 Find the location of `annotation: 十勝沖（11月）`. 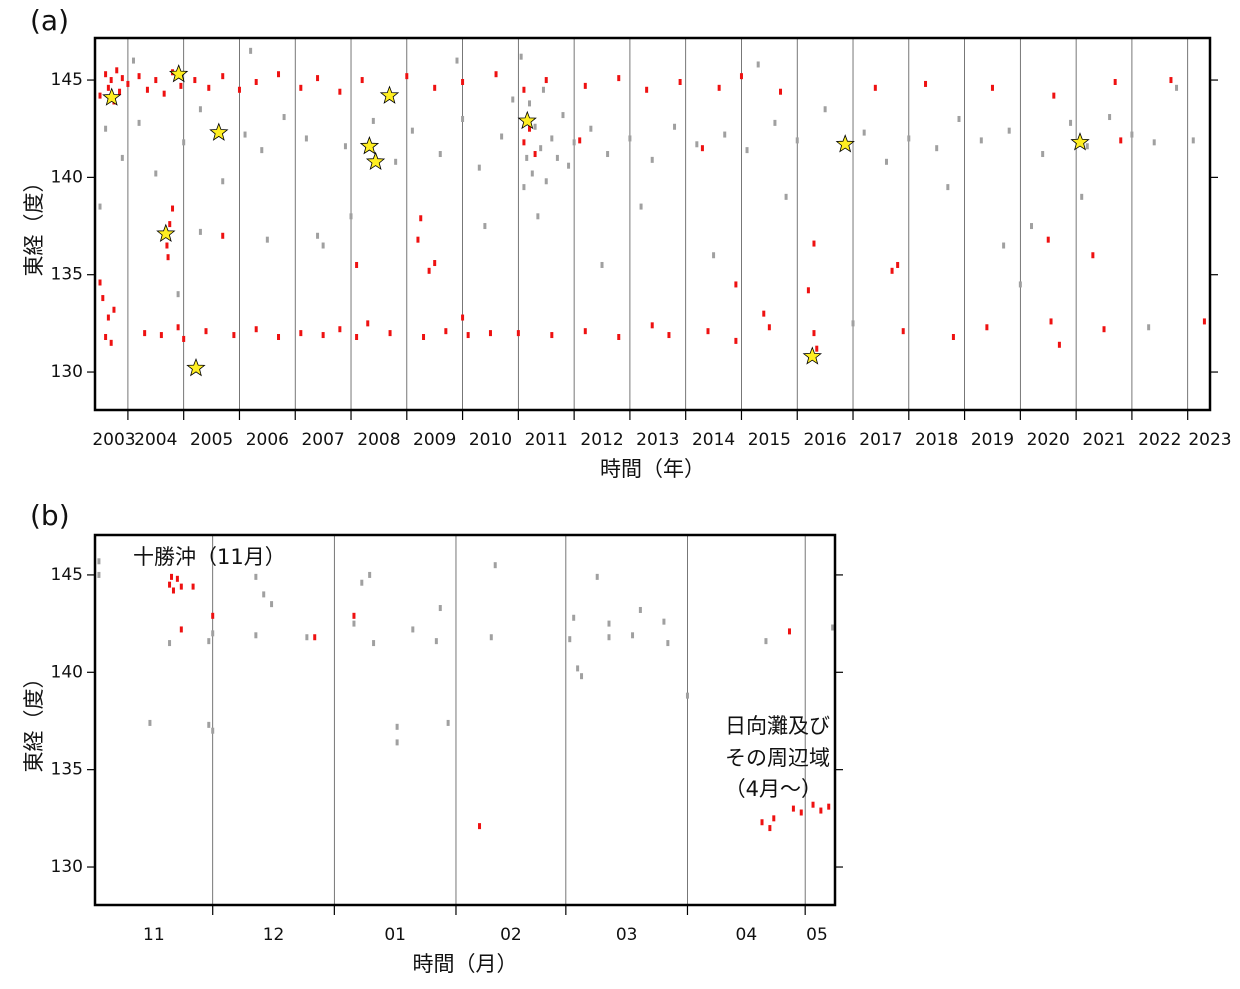

annotation: 十勝沖（11月） is located at coordinates (209, 557).